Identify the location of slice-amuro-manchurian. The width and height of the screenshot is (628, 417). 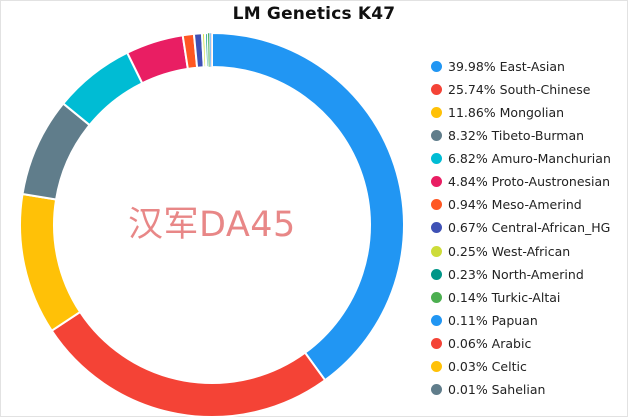
(102, 89).